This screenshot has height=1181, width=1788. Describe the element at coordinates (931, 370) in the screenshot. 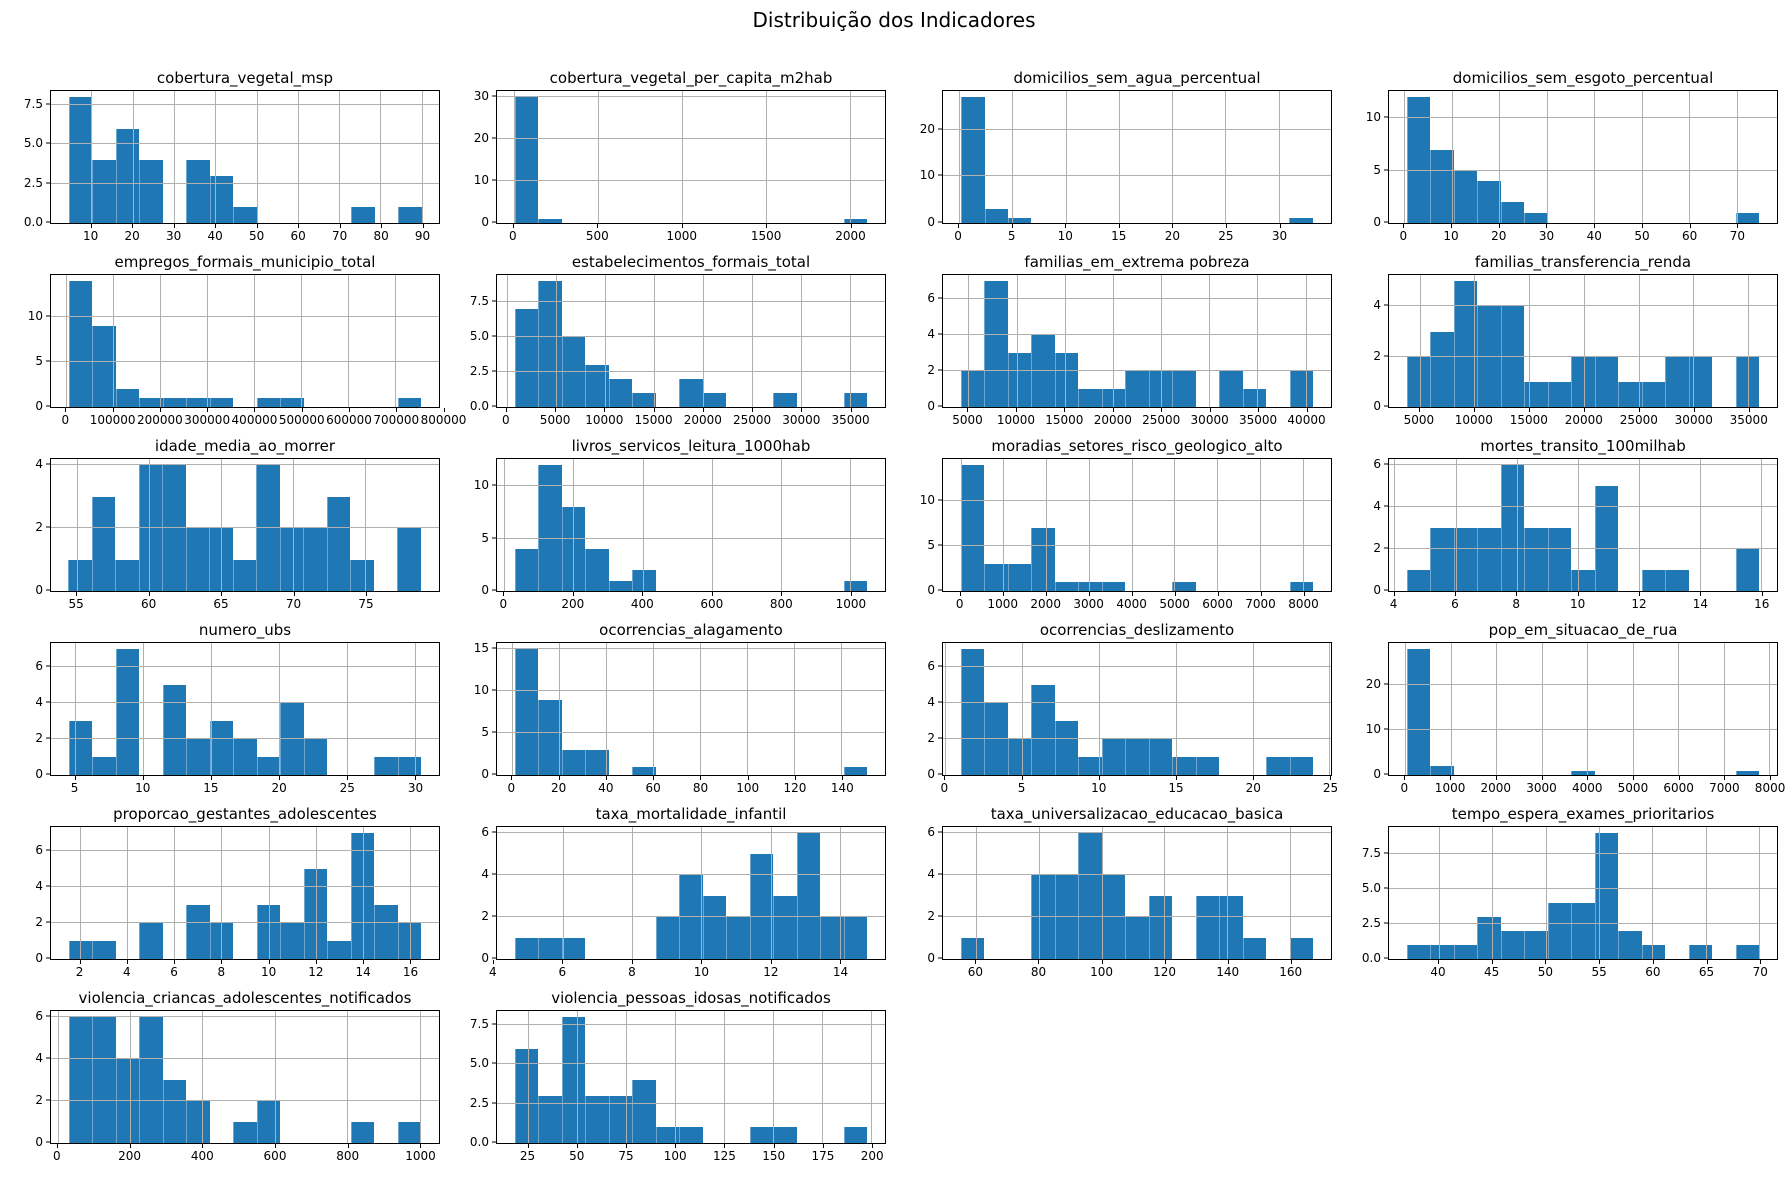

I see `y-tick-label: 2` at that location.